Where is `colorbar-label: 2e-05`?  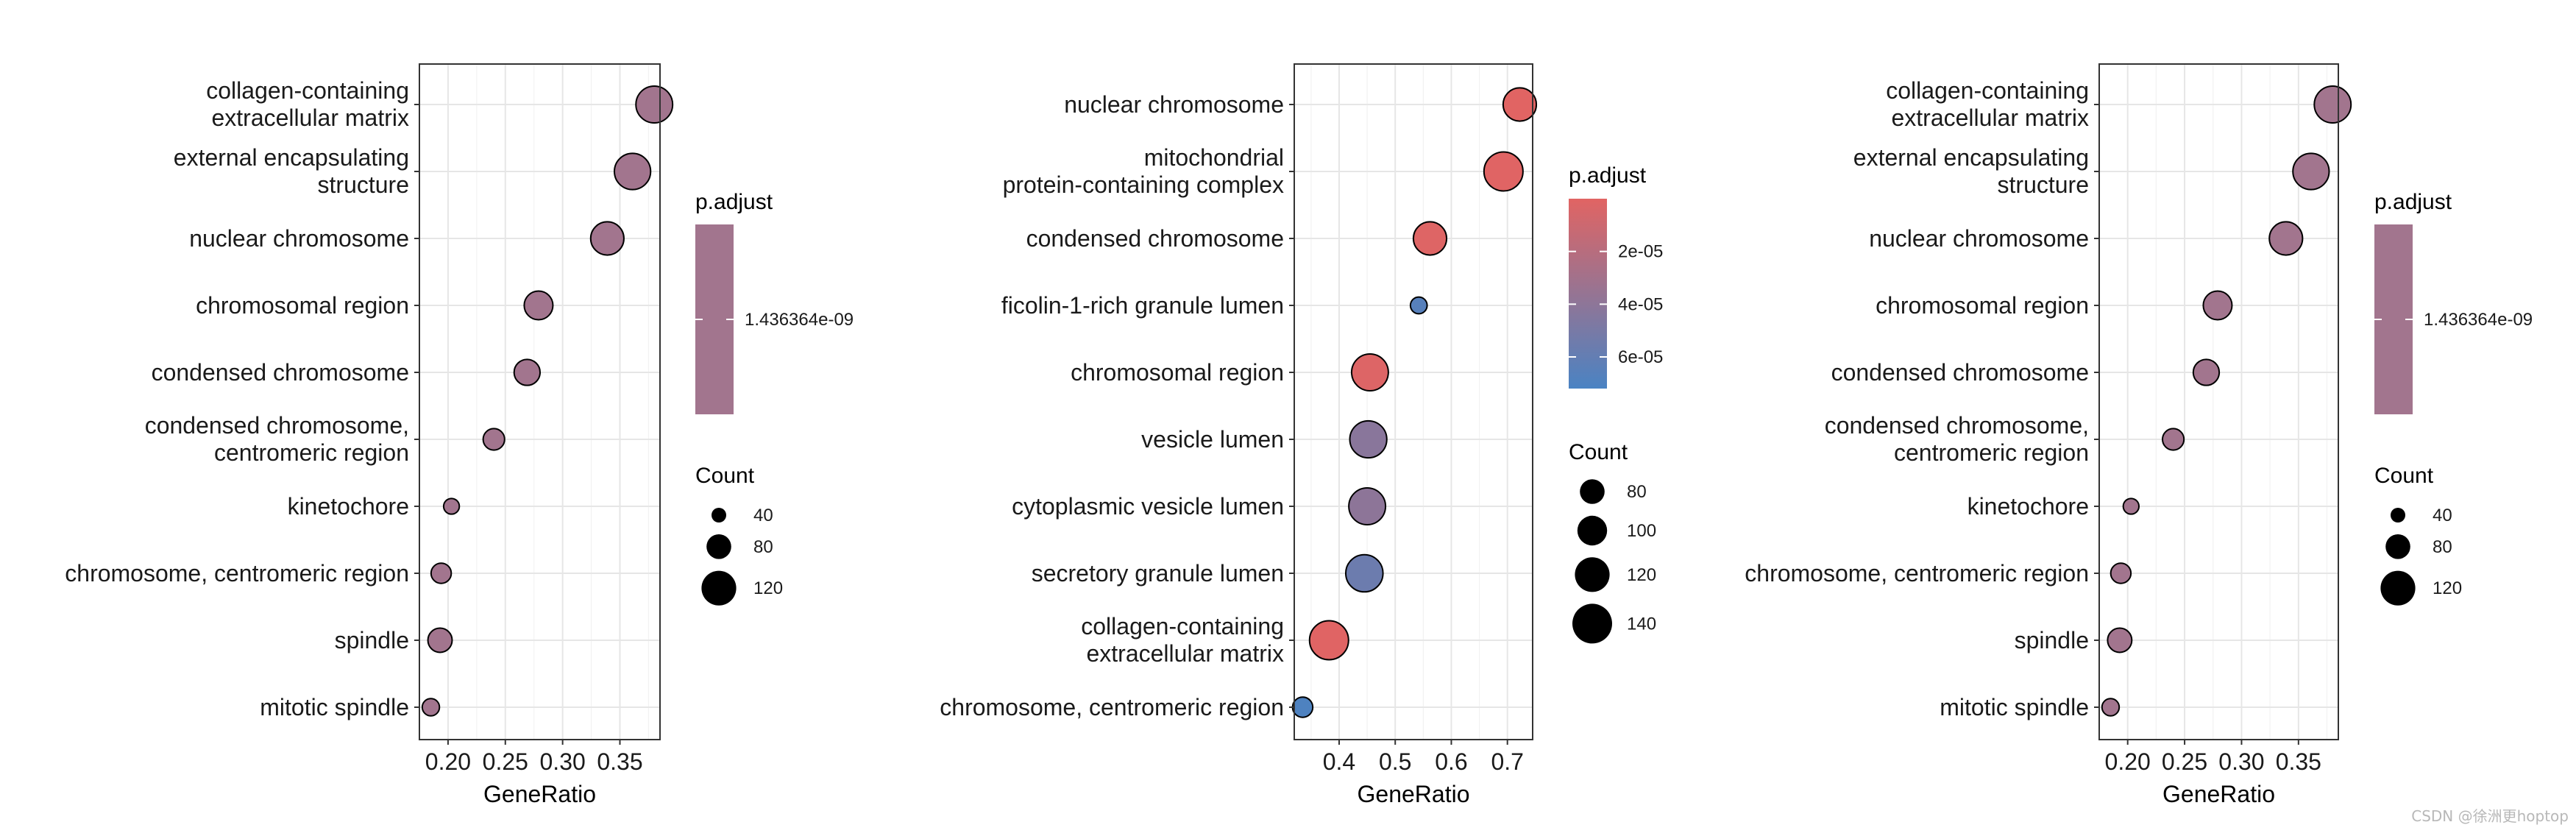 colorbar-label: 2e-05 is located at coordinates (1640, 252).